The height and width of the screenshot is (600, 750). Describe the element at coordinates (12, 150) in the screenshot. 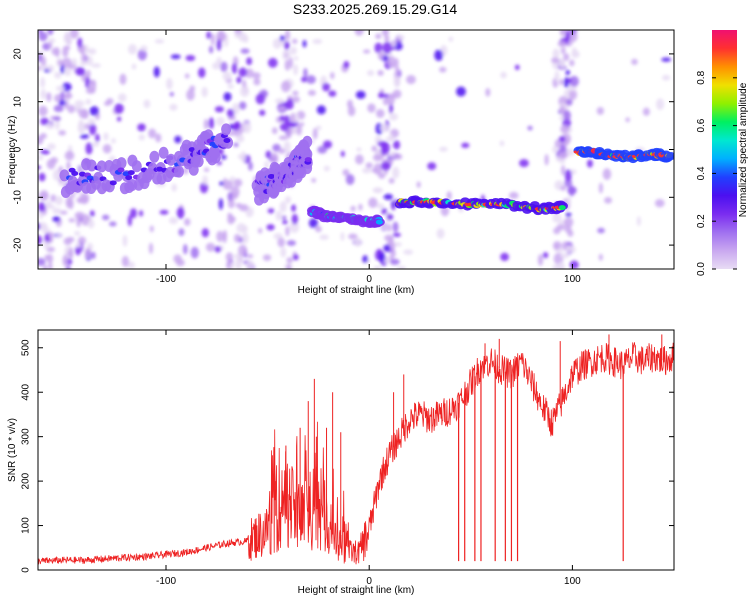

I see `spectrogram-y-label: Frequency (Hz)` at that location.